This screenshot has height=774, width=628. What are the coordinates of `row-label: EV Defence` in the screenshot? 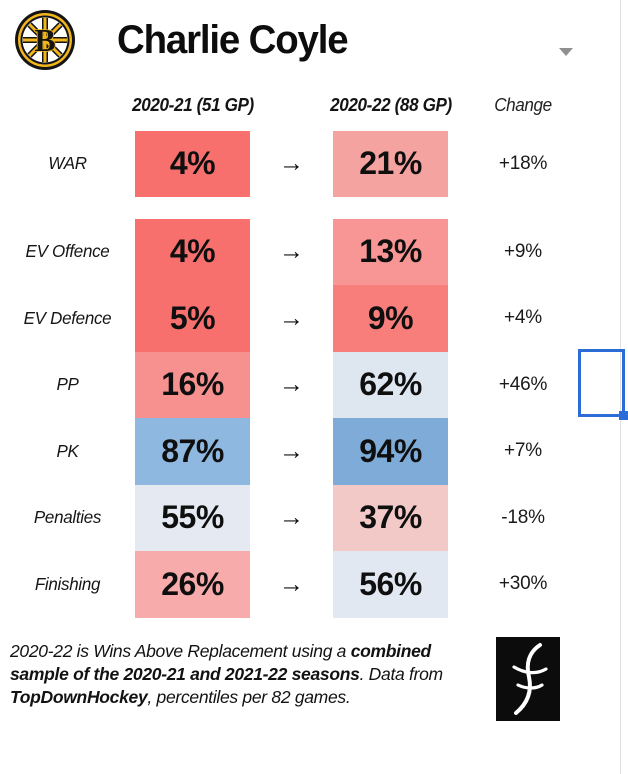 It's located at (67, 317).